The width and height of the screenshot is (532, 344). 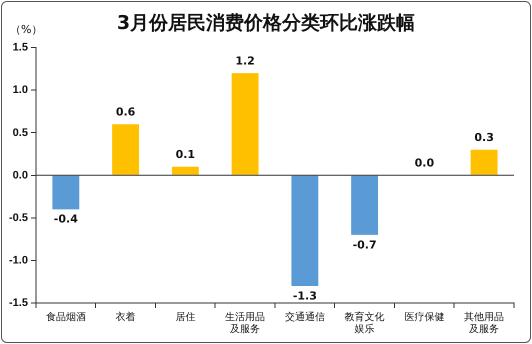 I want to click on data-label: 0.0, so click(x=424, y=163).